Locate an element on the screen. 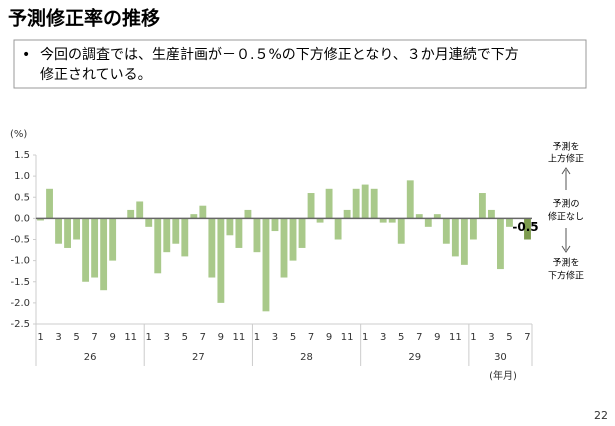  value-label: -0.5 is located at coordinates (525, 227).